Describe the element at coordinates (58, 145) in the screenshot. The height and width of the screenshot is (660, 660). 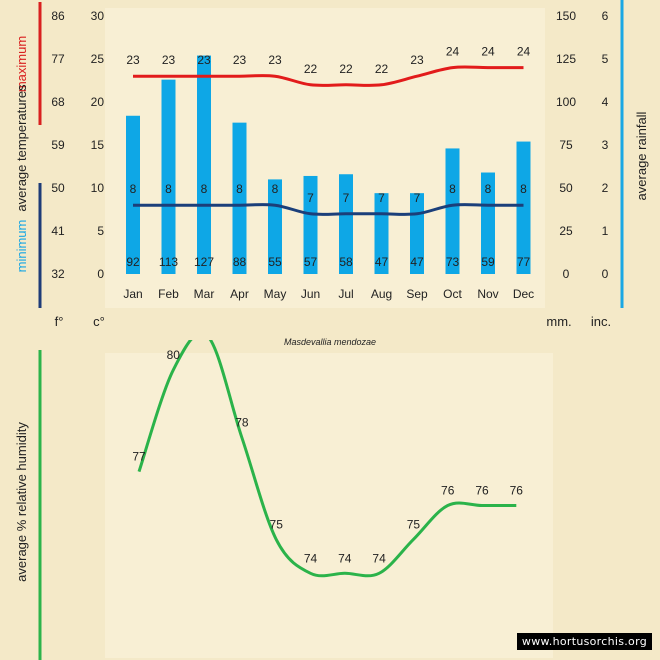
I see `fahrenheit-tick-label: 59` at that location.